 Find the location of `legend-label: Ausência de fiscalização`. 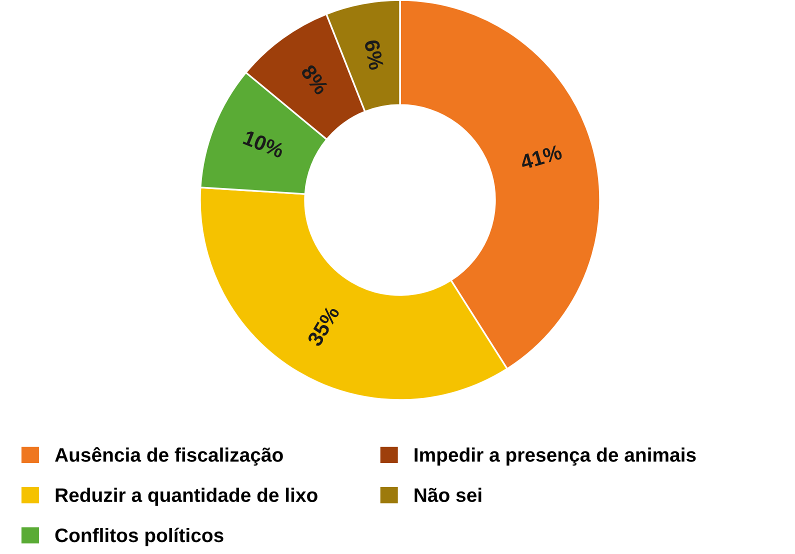

legend-label: Ausência de fiscalização is located at coordinates (169, 456).